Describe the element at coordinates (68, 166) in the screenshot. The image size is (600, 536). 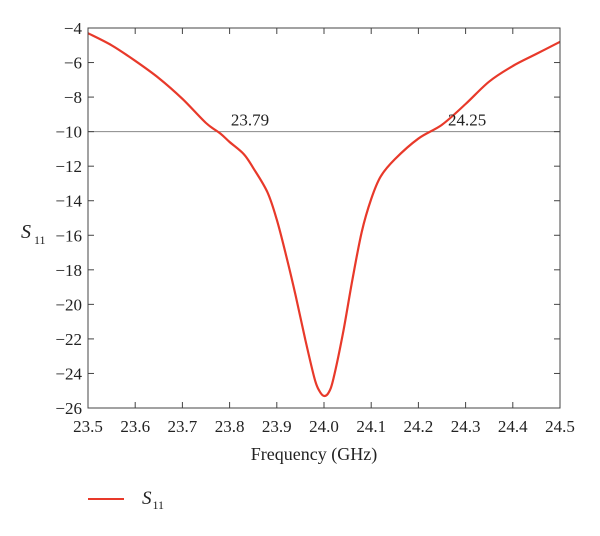
I see `y-tick-label: −12` at that location.